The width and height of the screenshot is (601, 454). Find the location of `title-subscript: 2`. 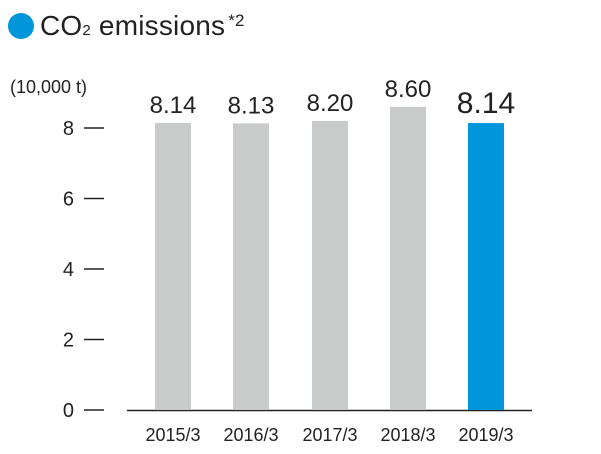

title-subscript: 2 is located at coordinates (86, 30).